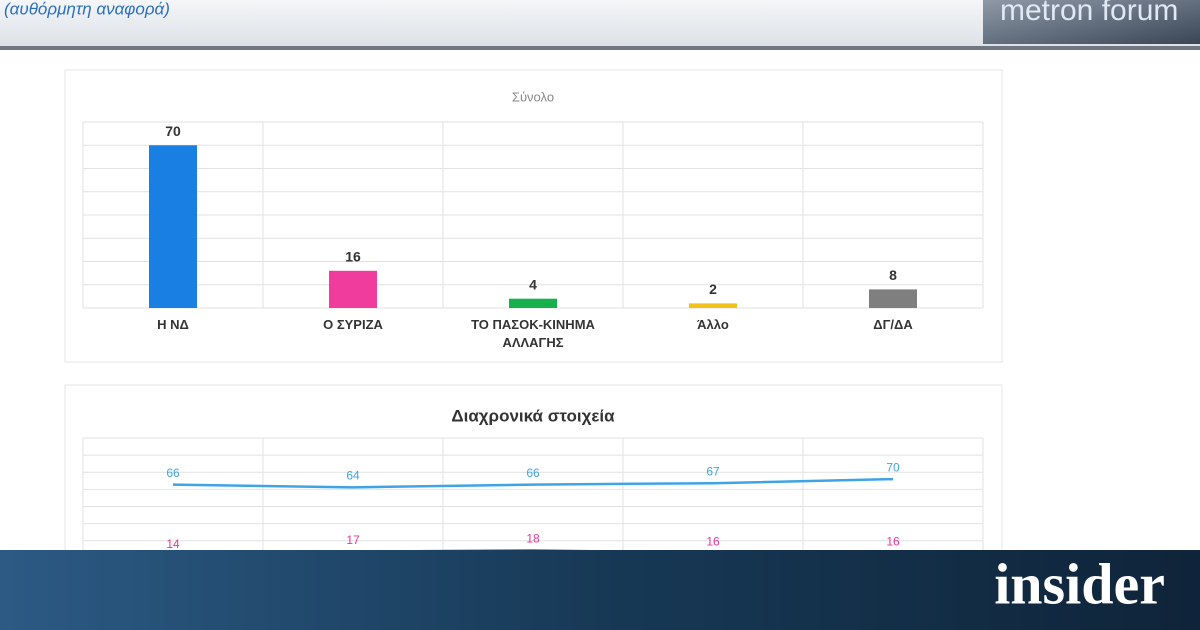  I want to click on footer-bar, so click(600, 590).